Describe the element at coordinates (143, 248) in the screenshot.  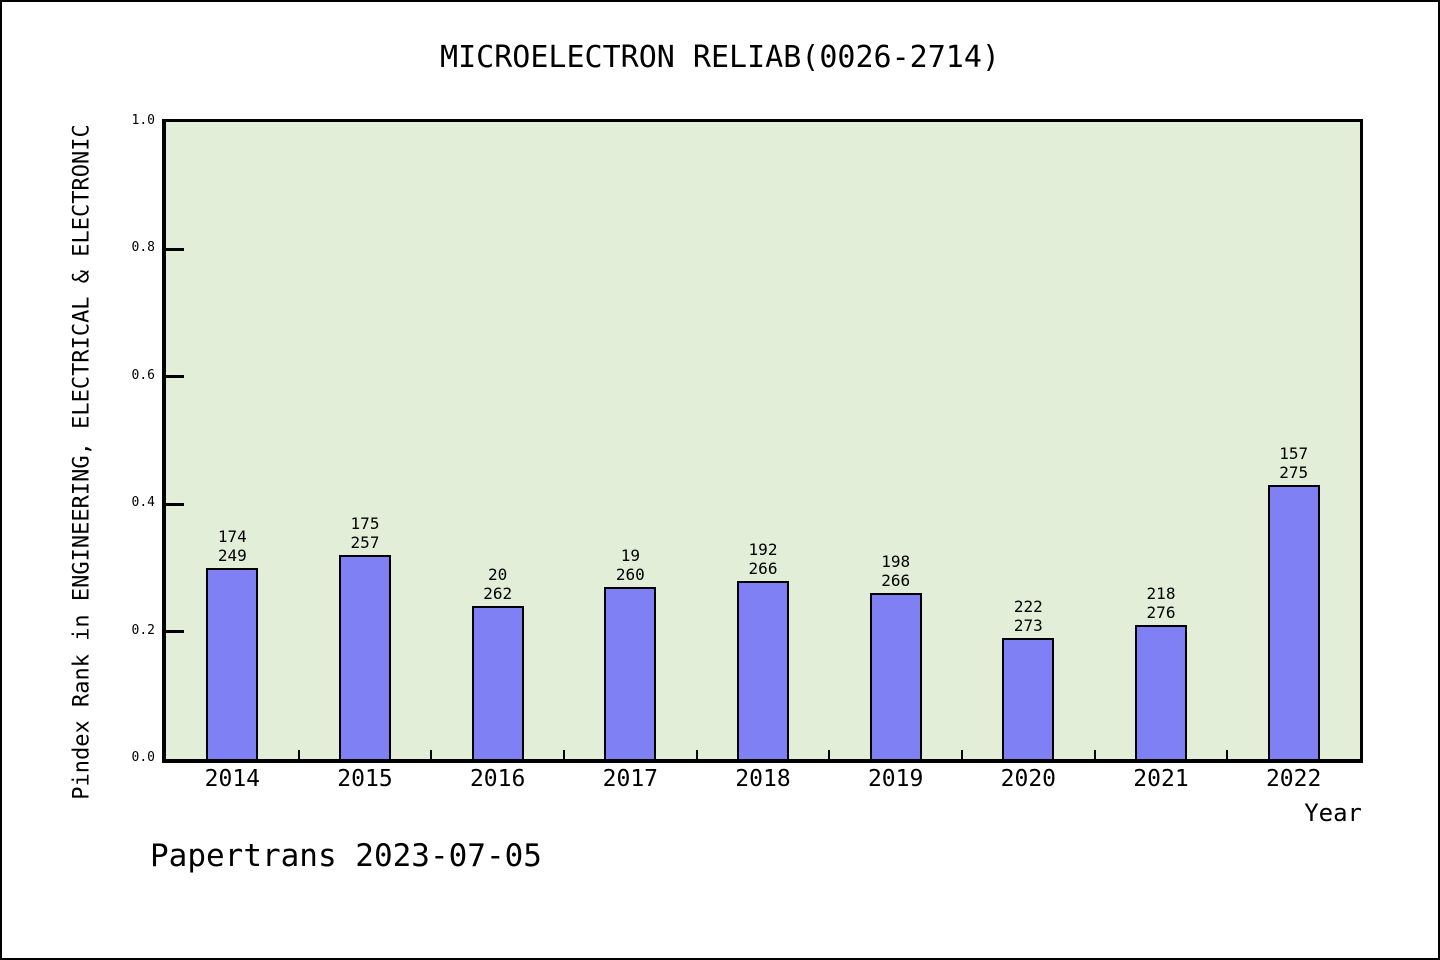
I see `y-tick-label-0.8: 0.8` at that location.